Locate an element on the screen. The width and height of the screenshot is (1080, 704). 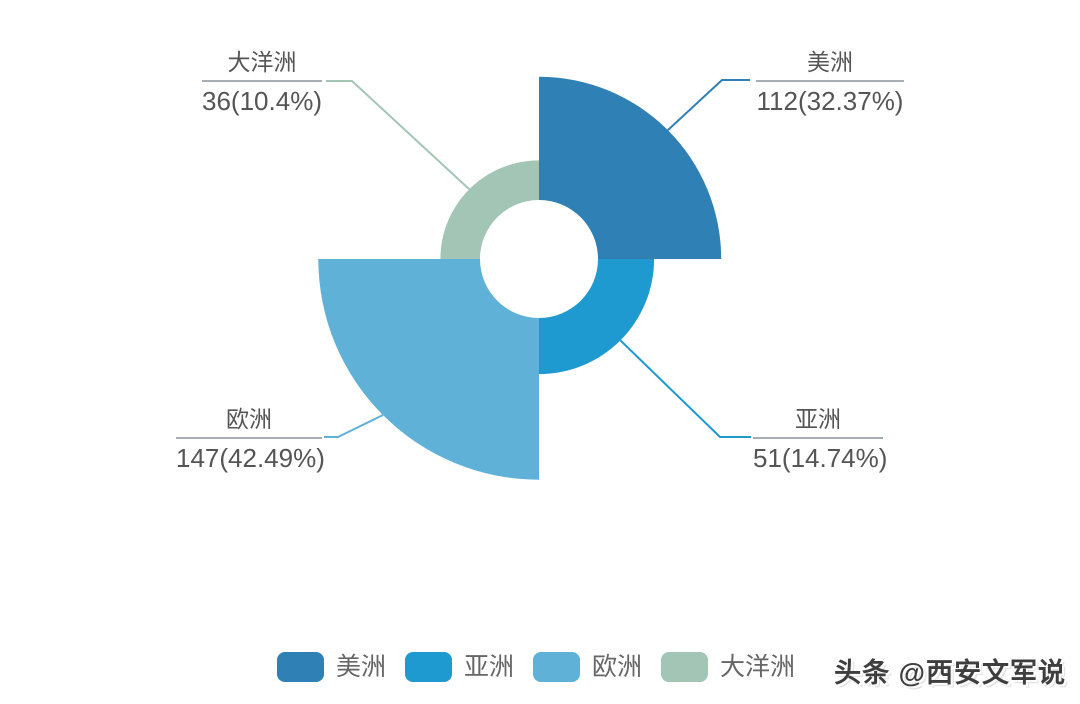
legend-label-asia: 亚洲 is located at coordinates (489, 667).